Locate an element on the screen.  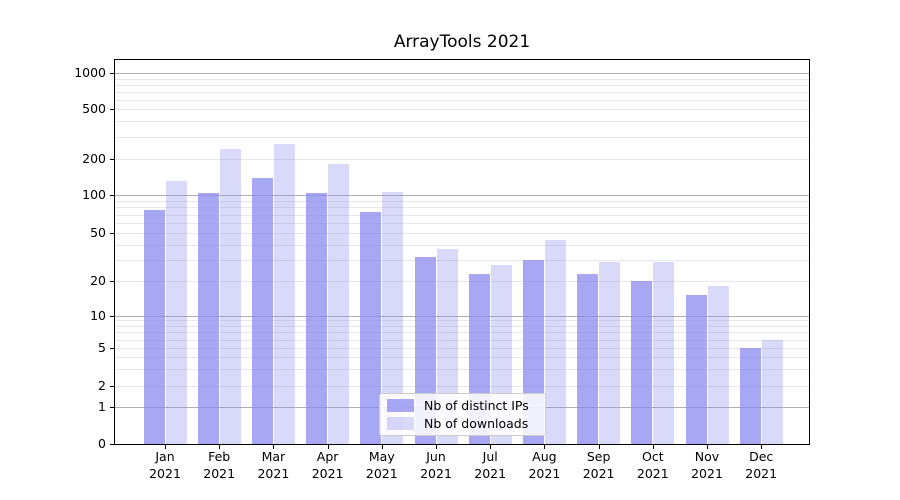
x-tick-label: Aug 2021 is located at coordinates (544, 465).